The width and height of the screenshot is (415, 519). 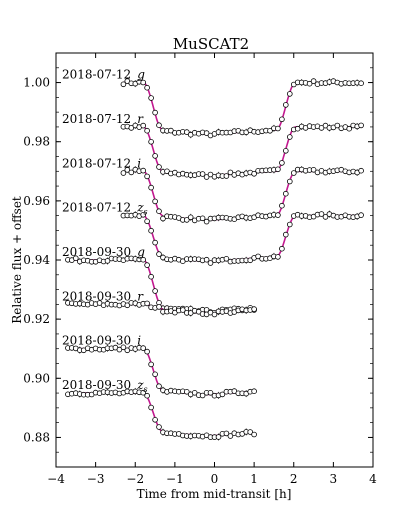 I want to click on x-tick-label: 3, so click(x=334, y=479).